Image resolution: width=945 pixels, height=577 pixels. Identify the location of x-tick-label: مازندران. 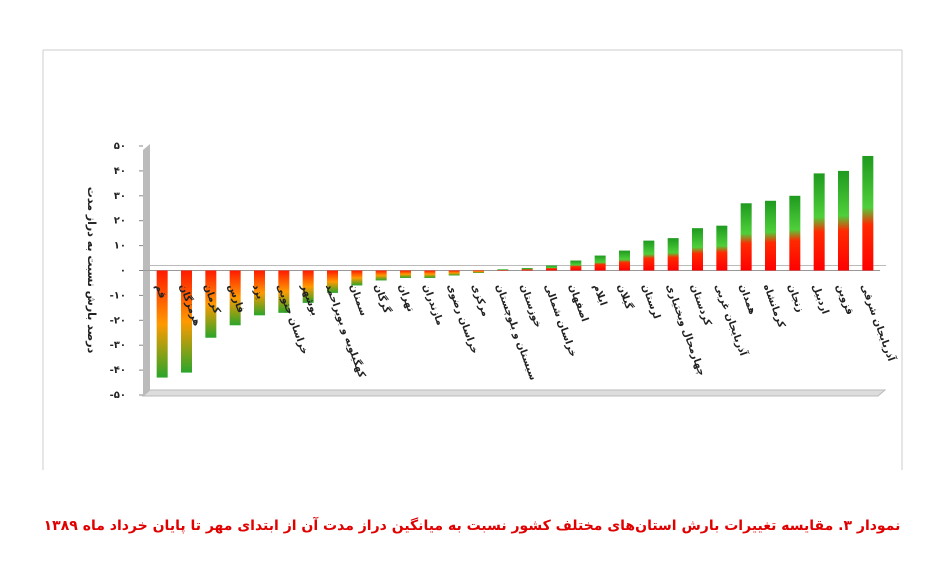
(432, 305).